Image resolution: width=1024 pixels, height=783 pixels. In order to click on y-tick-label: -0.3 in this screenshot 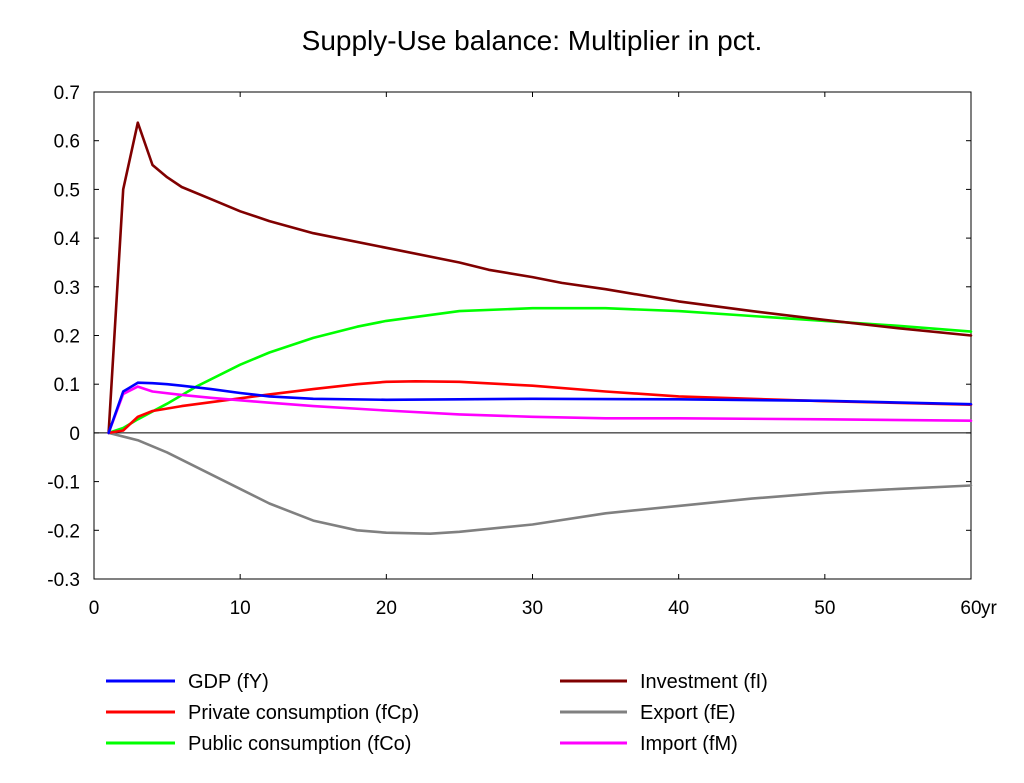, I will do `click(63, 580)`.